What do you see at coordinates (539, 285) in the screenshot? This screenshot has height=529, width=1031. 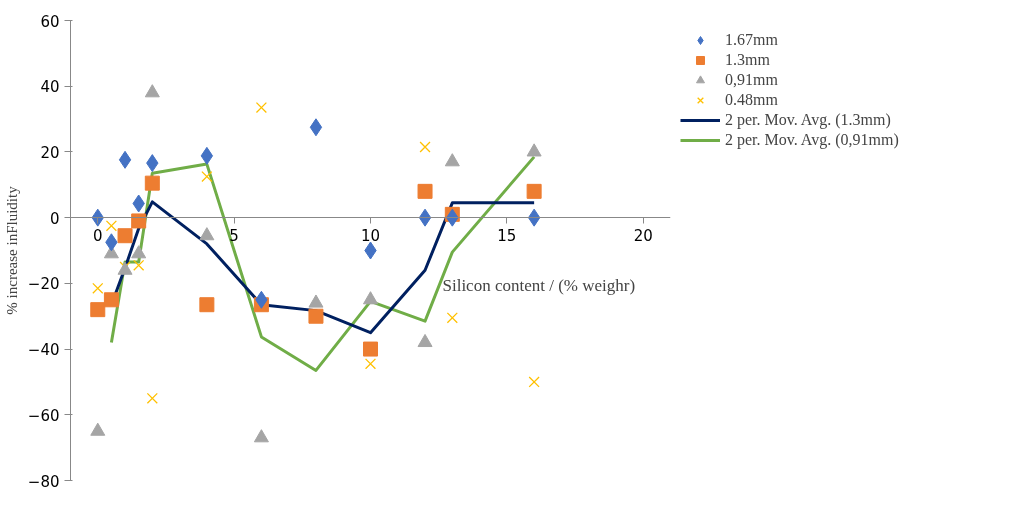 I see `x-axis-title: Silicon content / (% weighr)` at bounding box center [539, 285].